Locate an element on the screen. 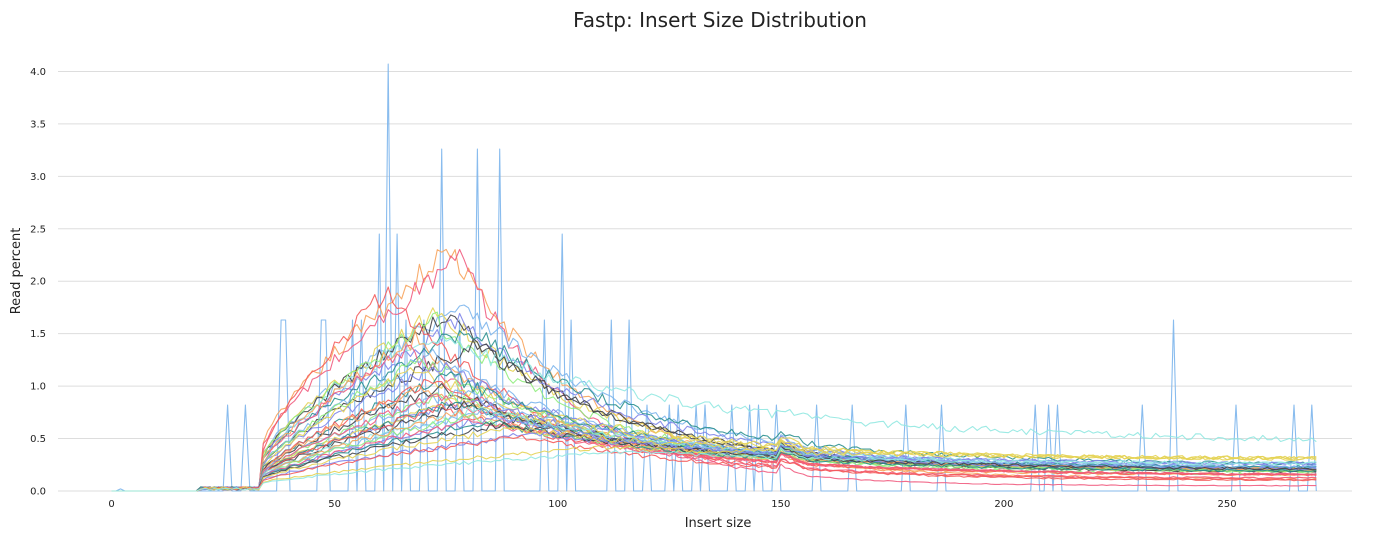 The height and width of the screenshot is (540, 1389). y-tick-label: 4.0 is located at coordinates (38, 72).